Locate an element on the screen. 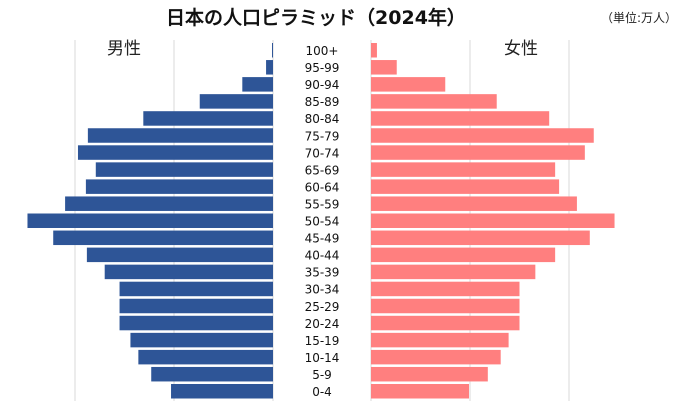  age-label-50-54: 50-54 is located at coordinates (322, 222).